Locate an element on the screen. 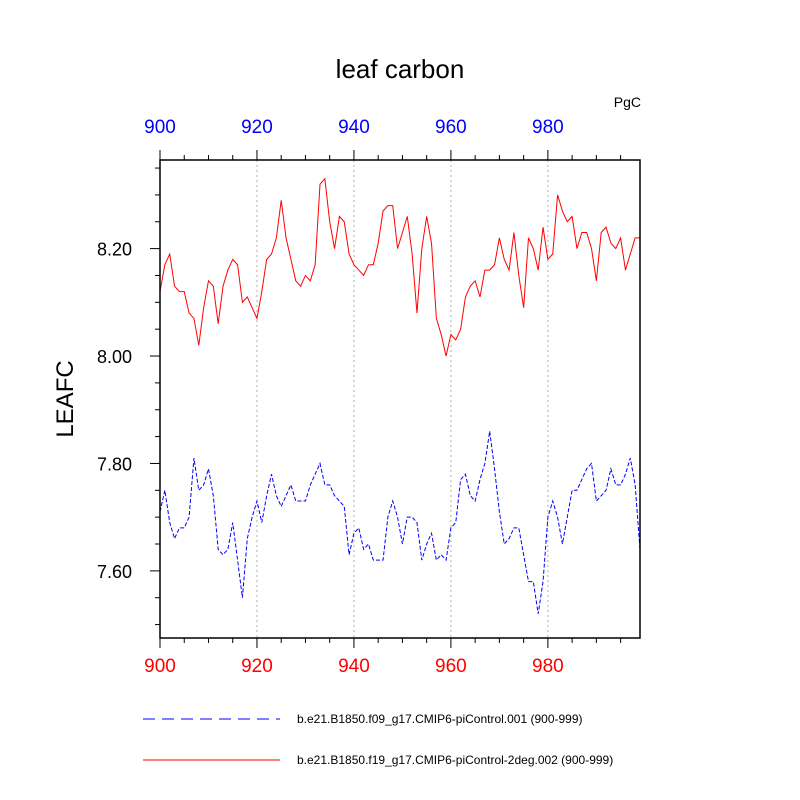 The width and height of the screenshot is (800, 800). chart-title: leaf carbon is located at coordinates (400, 69).